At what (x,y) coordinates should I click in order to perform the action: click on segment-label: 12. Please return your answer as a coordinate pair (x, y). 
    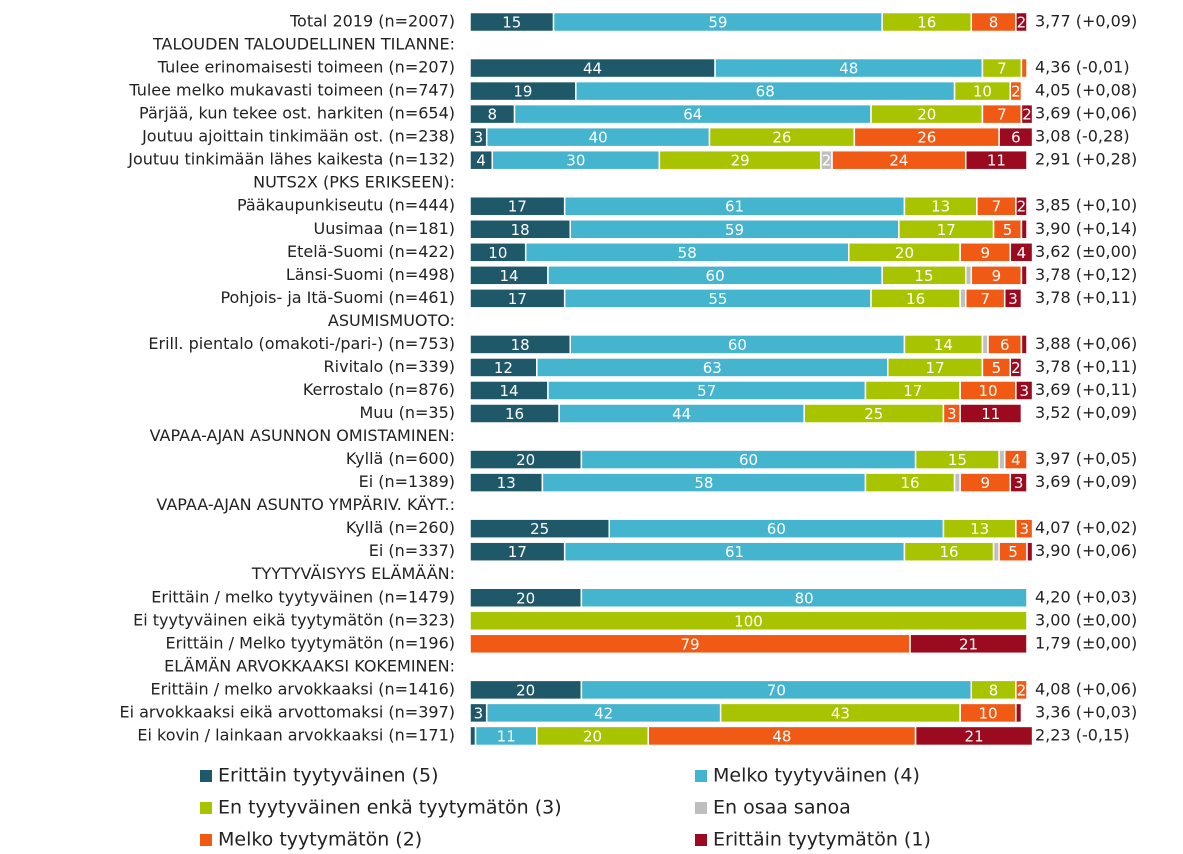
    Looking at the image, I should click on (503, 368).